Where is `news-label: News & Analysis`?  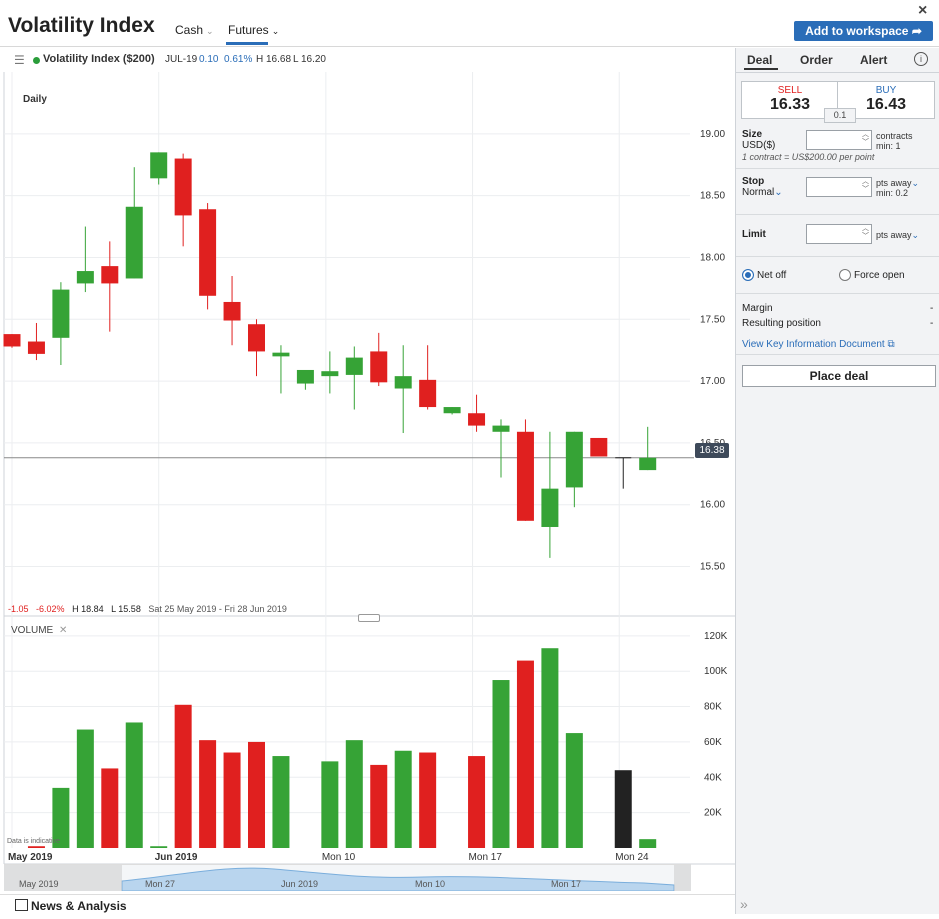
news-label: News & Analysis is located at coordinates (79, 906).